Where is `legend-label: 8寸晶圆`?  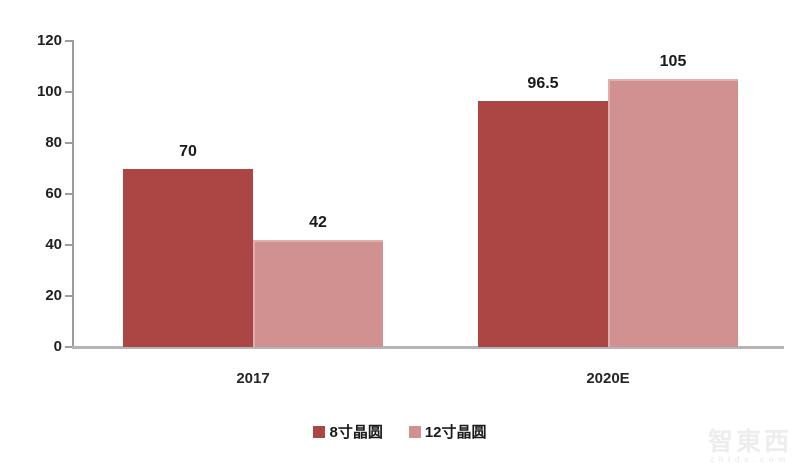
legend-label: 8寸晶圆 is located at coordinates (356, 432).